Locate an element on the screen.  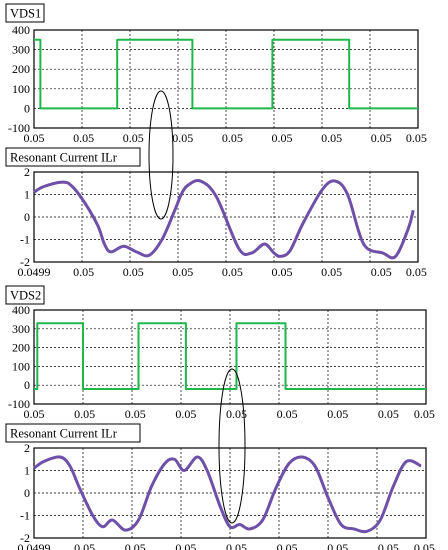
chart-title-box: VDS1 is located at coordinates (25, 13).